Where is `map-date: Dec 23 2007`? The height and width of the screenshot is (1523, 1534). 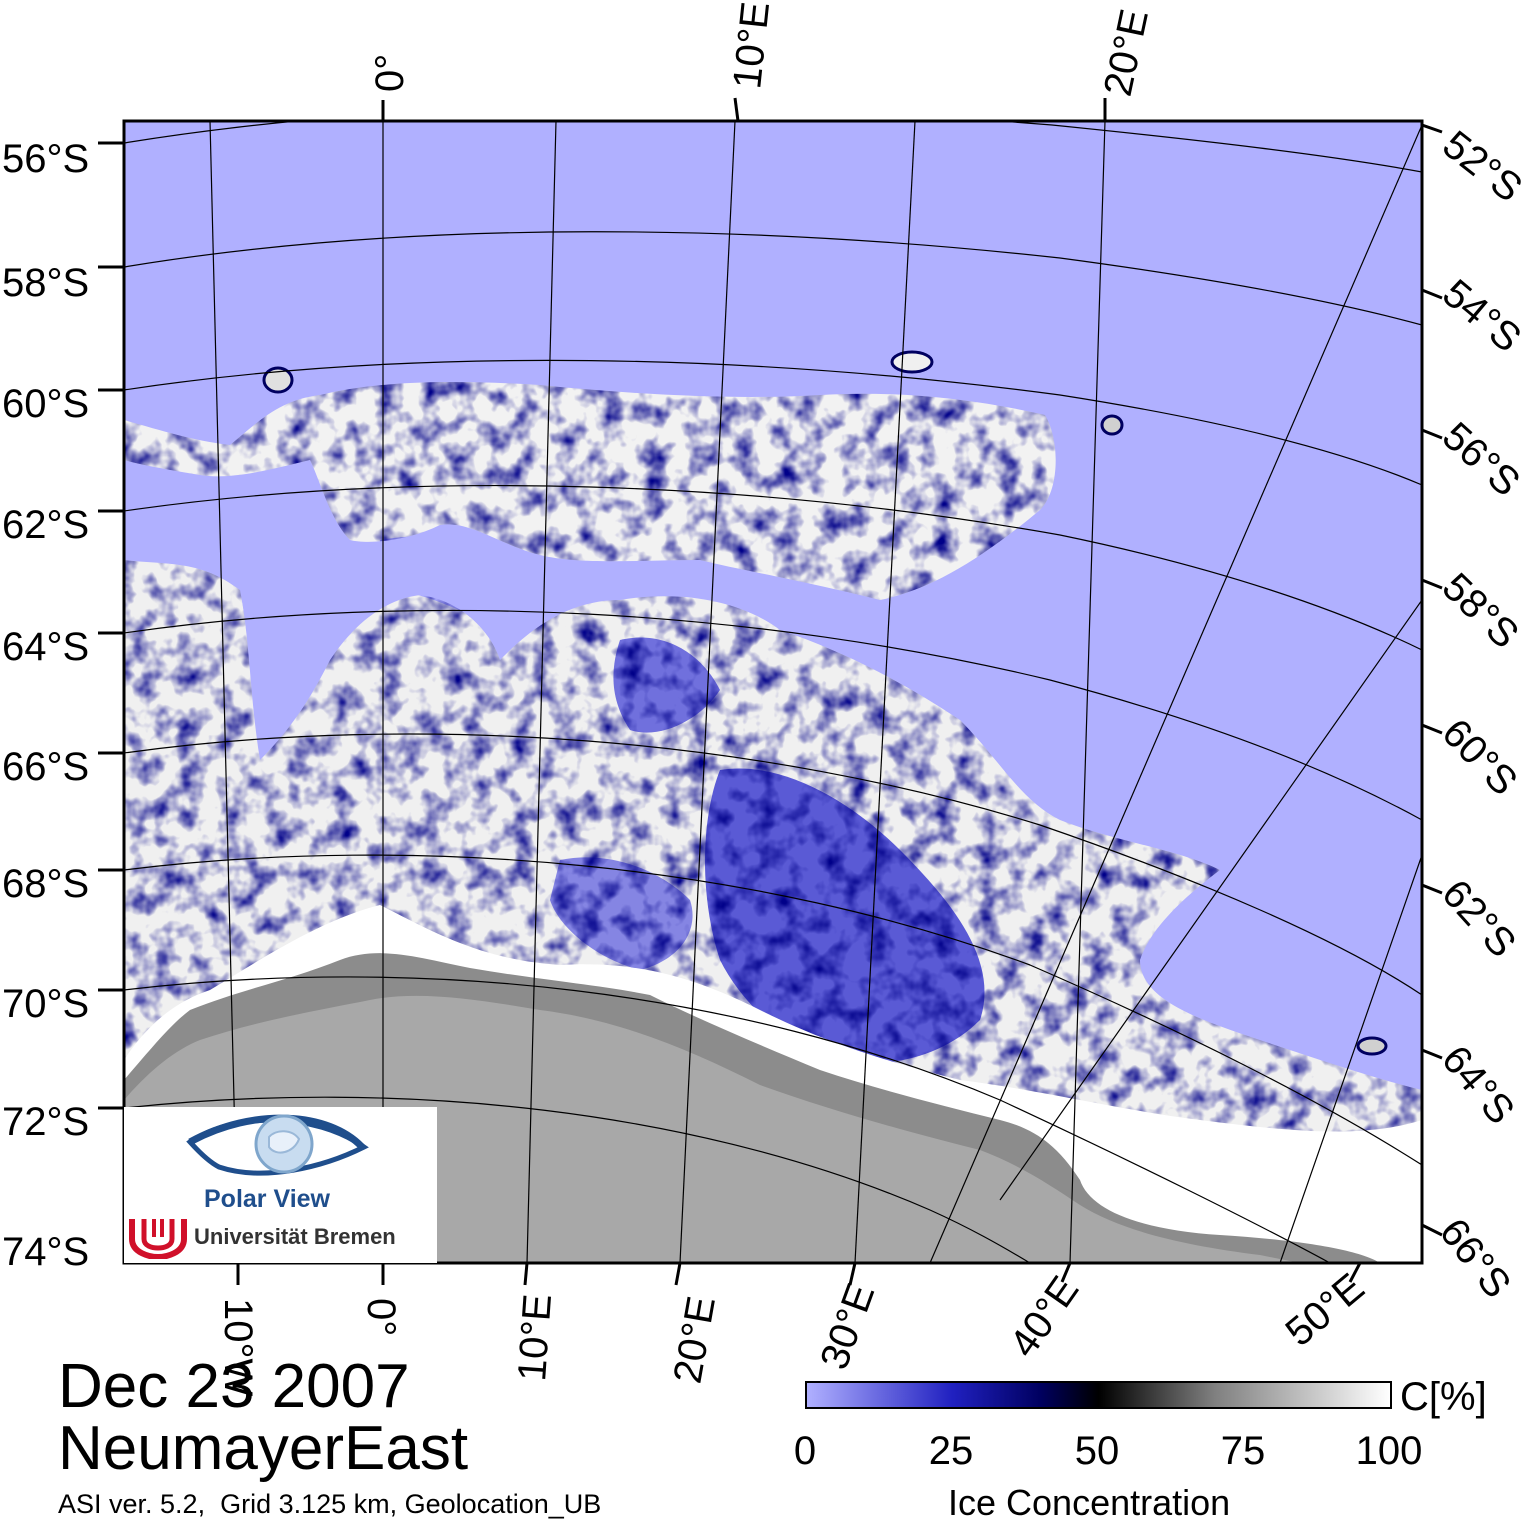
map-date: Dec 23 2007 is located at coordinates (234, 1386).